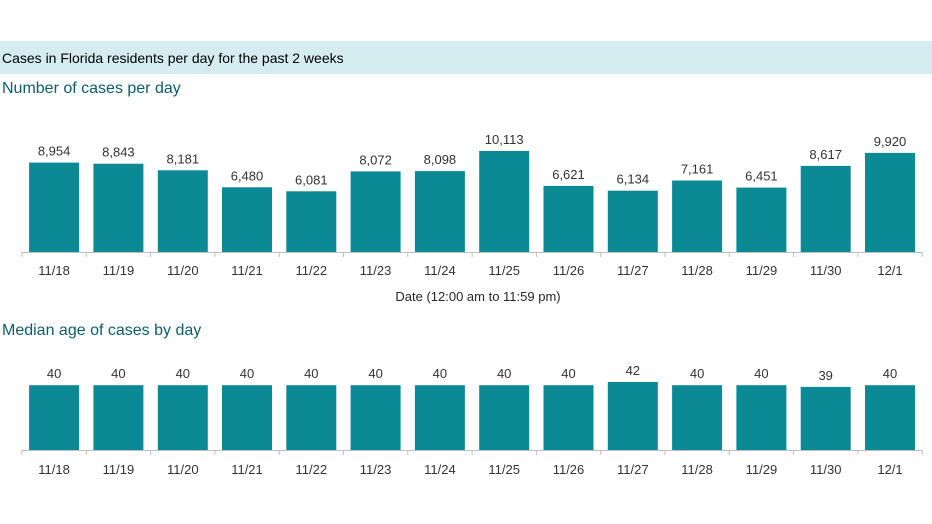 Image resolution: width=932 pixels, height=524 pixels. Describe the element at coordinates (889, 270) in the screenshot. I see `cases-tick-label-14: 12/1` at that location.